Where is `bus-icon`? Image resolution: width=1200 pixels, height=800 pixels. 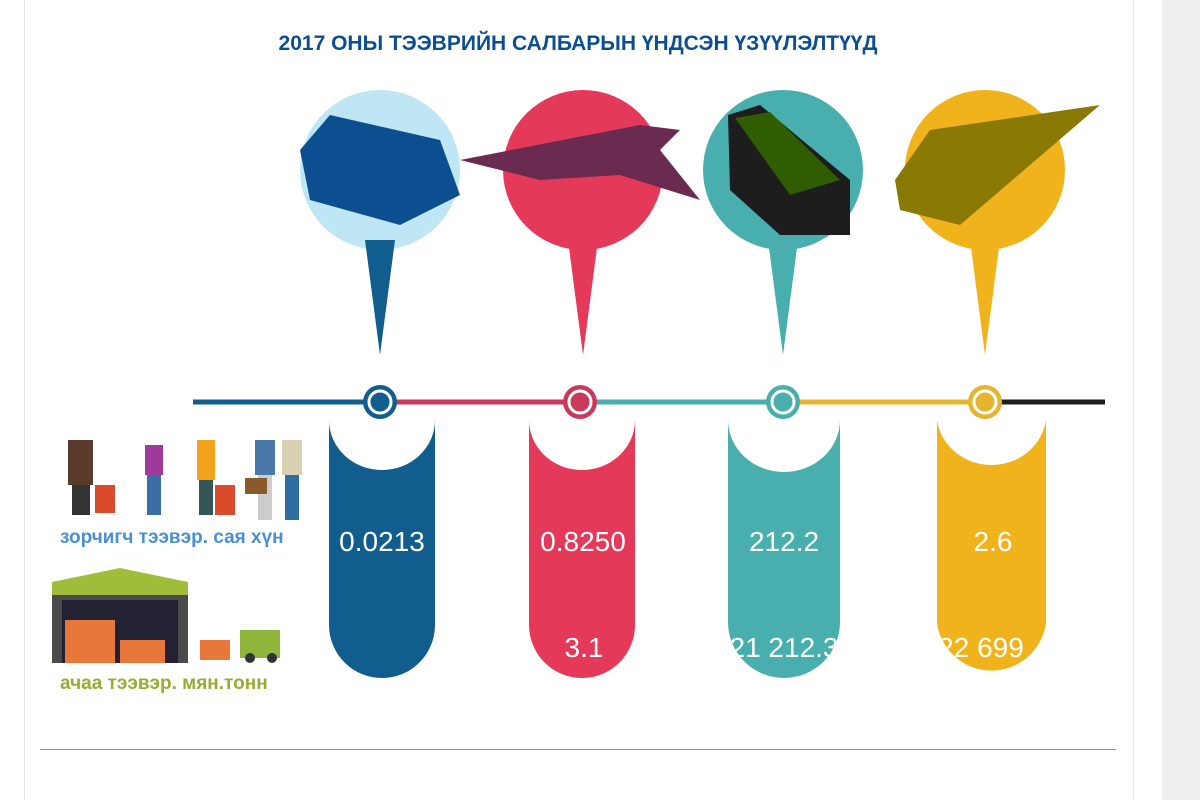 bus-icon is located at coordinates (783, 222).